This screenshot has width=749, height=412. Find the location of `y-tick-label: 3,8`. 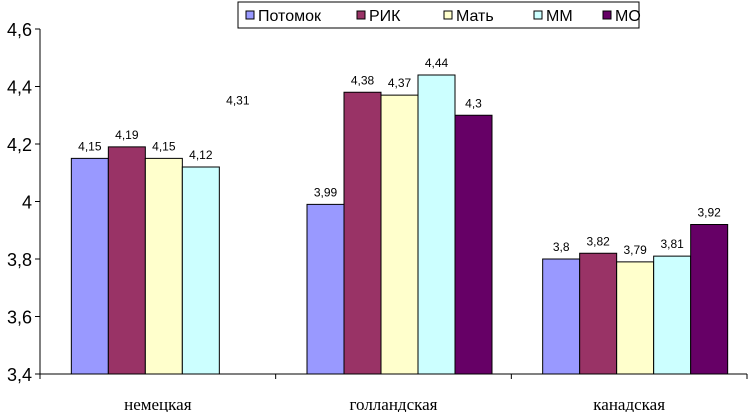

y-tick-label: 3,8 is located at coordinates (19, 260).